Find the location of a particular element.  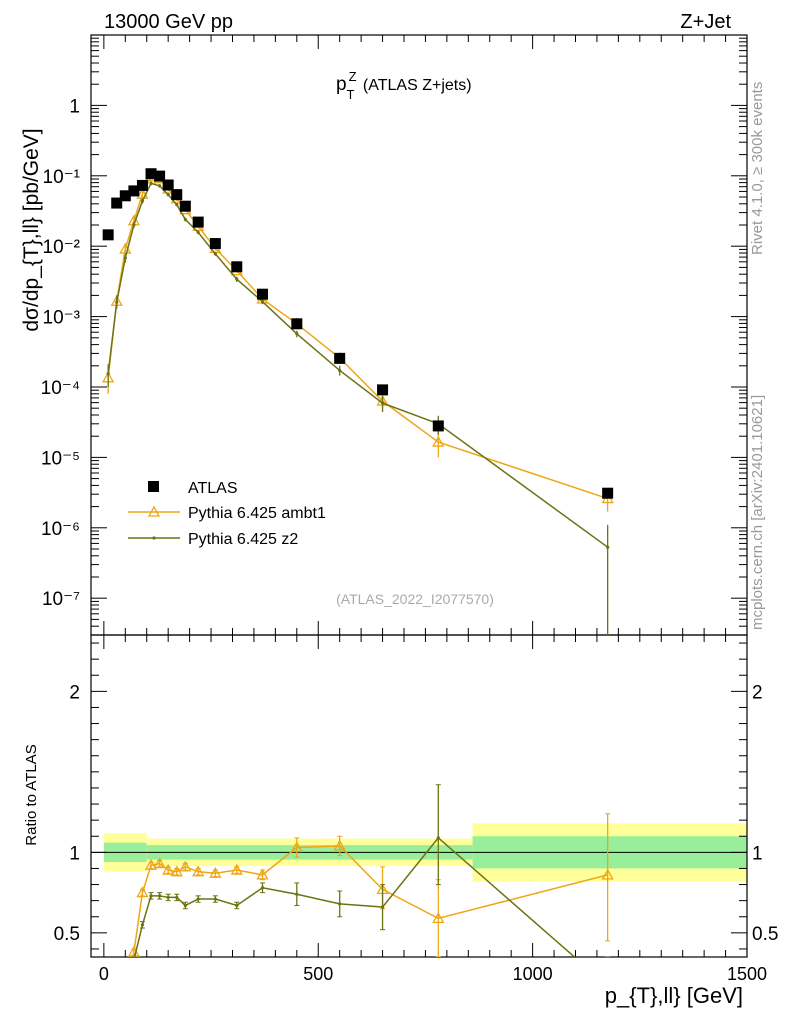

y-tick-label: 10⁻³ is located at coordinates (62, 318).